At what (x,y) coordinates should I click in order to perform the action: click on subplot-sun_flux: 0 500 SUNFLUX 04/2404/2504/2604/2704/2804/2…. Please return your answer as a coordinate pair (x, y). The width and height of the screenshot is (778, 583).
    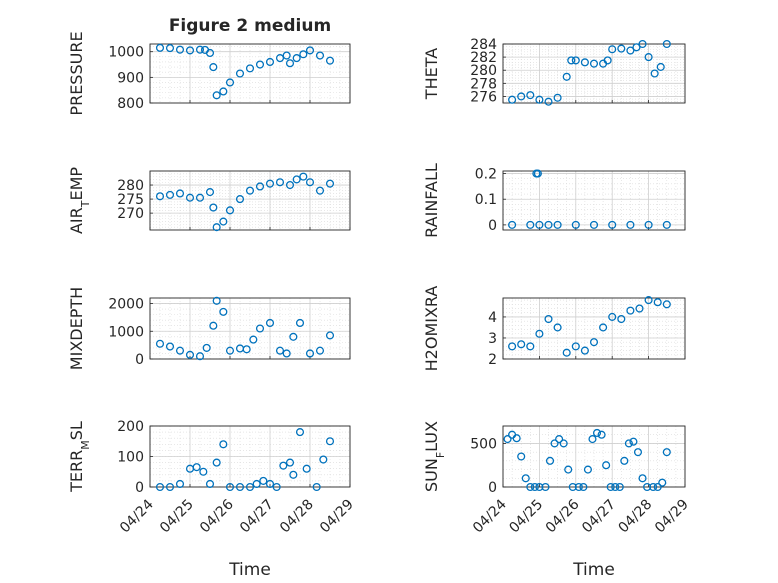
    Looking at the image, I should click on (557, 500).